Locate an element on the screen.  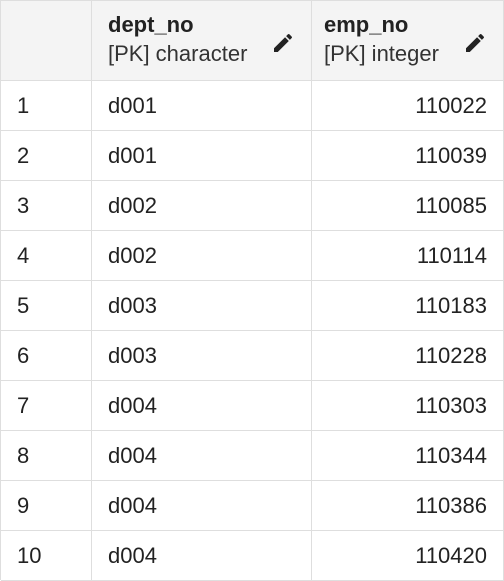
column-header-emp-no: emp_no [PK] integer is located at coordinates (408, 40).